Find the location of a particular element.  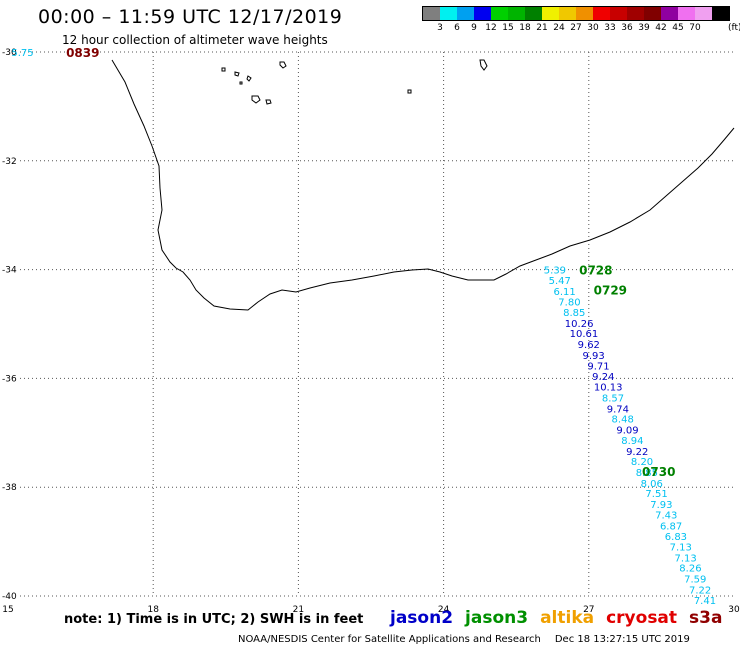

wave-height-reading: 6.11 is located at coordinates (564, 292).